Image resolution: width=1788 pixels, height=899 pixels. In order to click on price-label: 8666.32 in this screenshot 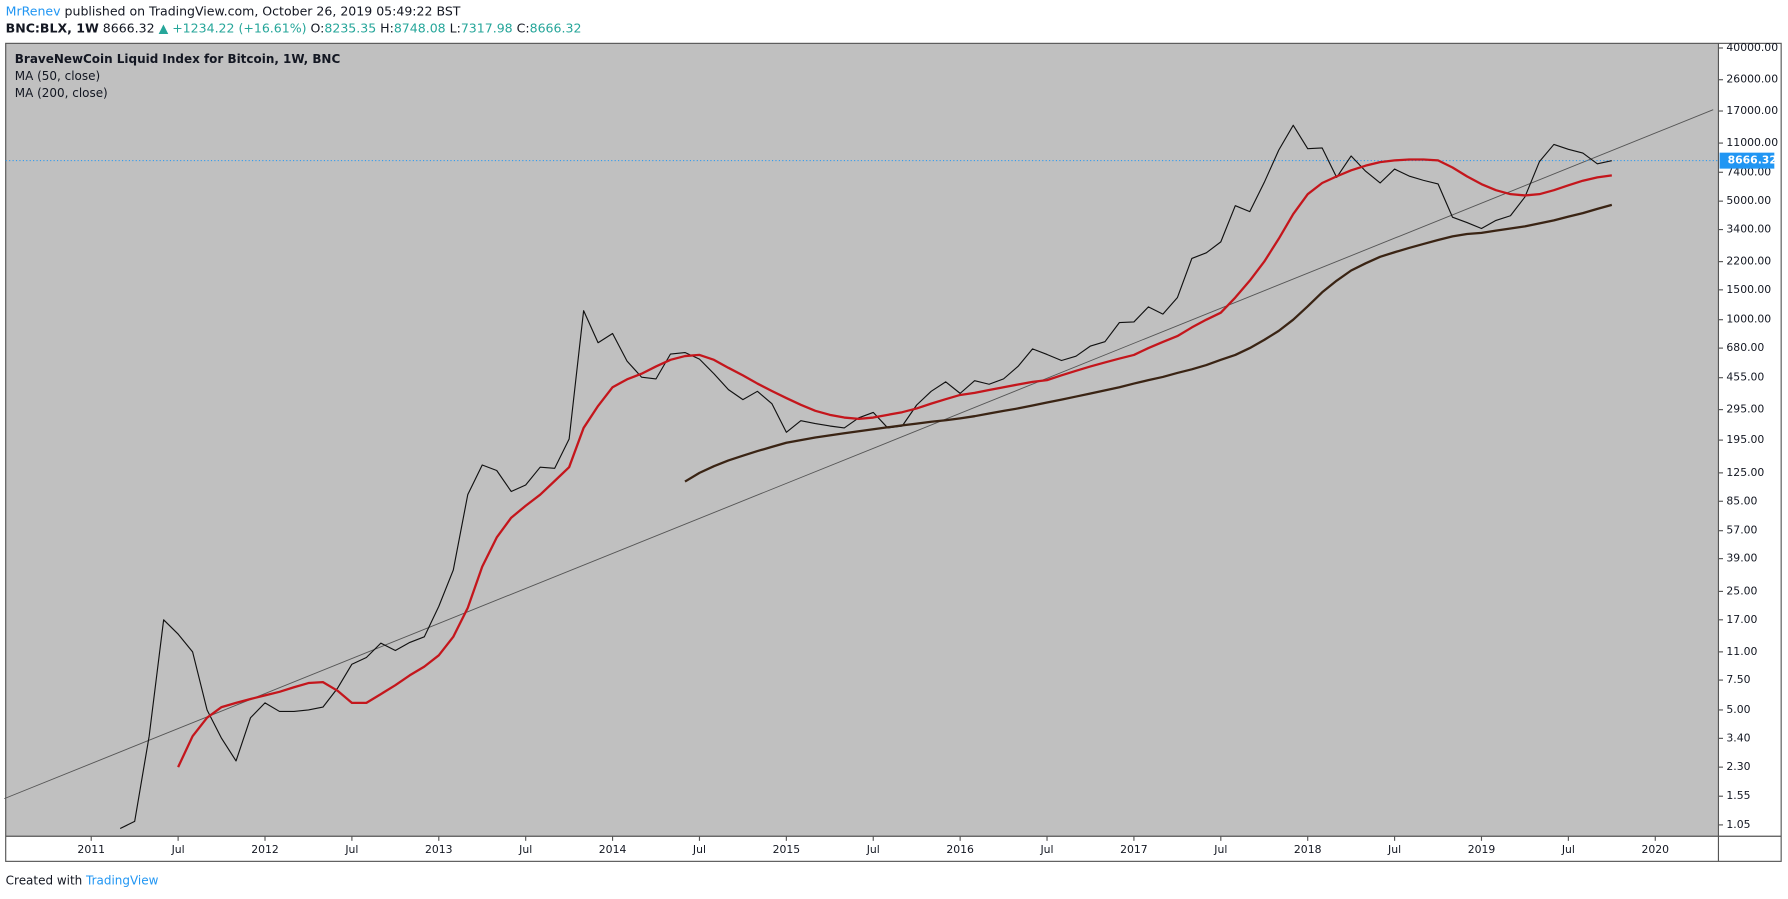, I will do `click(1752, 160)`.